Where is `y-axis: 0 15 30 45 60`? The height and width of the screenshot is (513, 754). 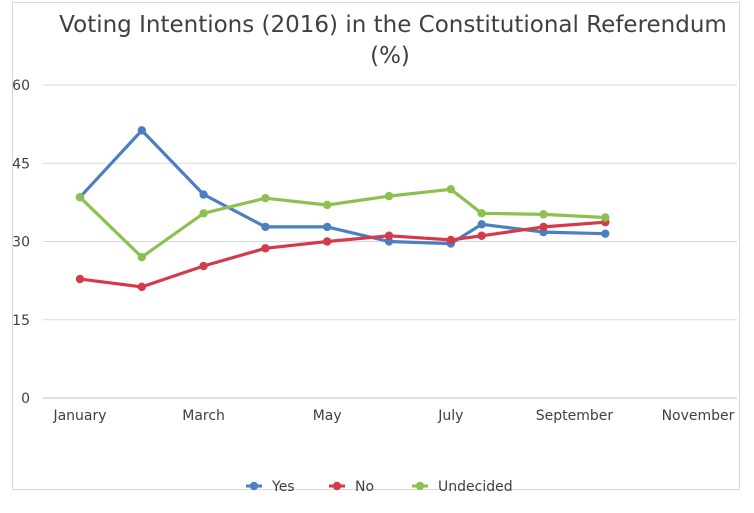
y-axis: 0 15 30 45 60 is located at coordinates (21, 242).